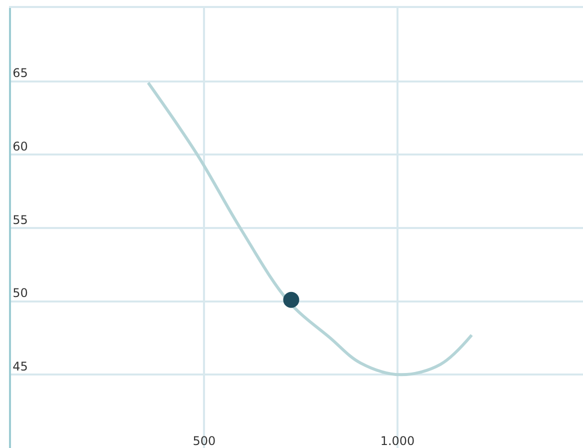  Describe the element at coordinates (20, 366) in the screenshot. I see `y-tick-label: 45` at that location.